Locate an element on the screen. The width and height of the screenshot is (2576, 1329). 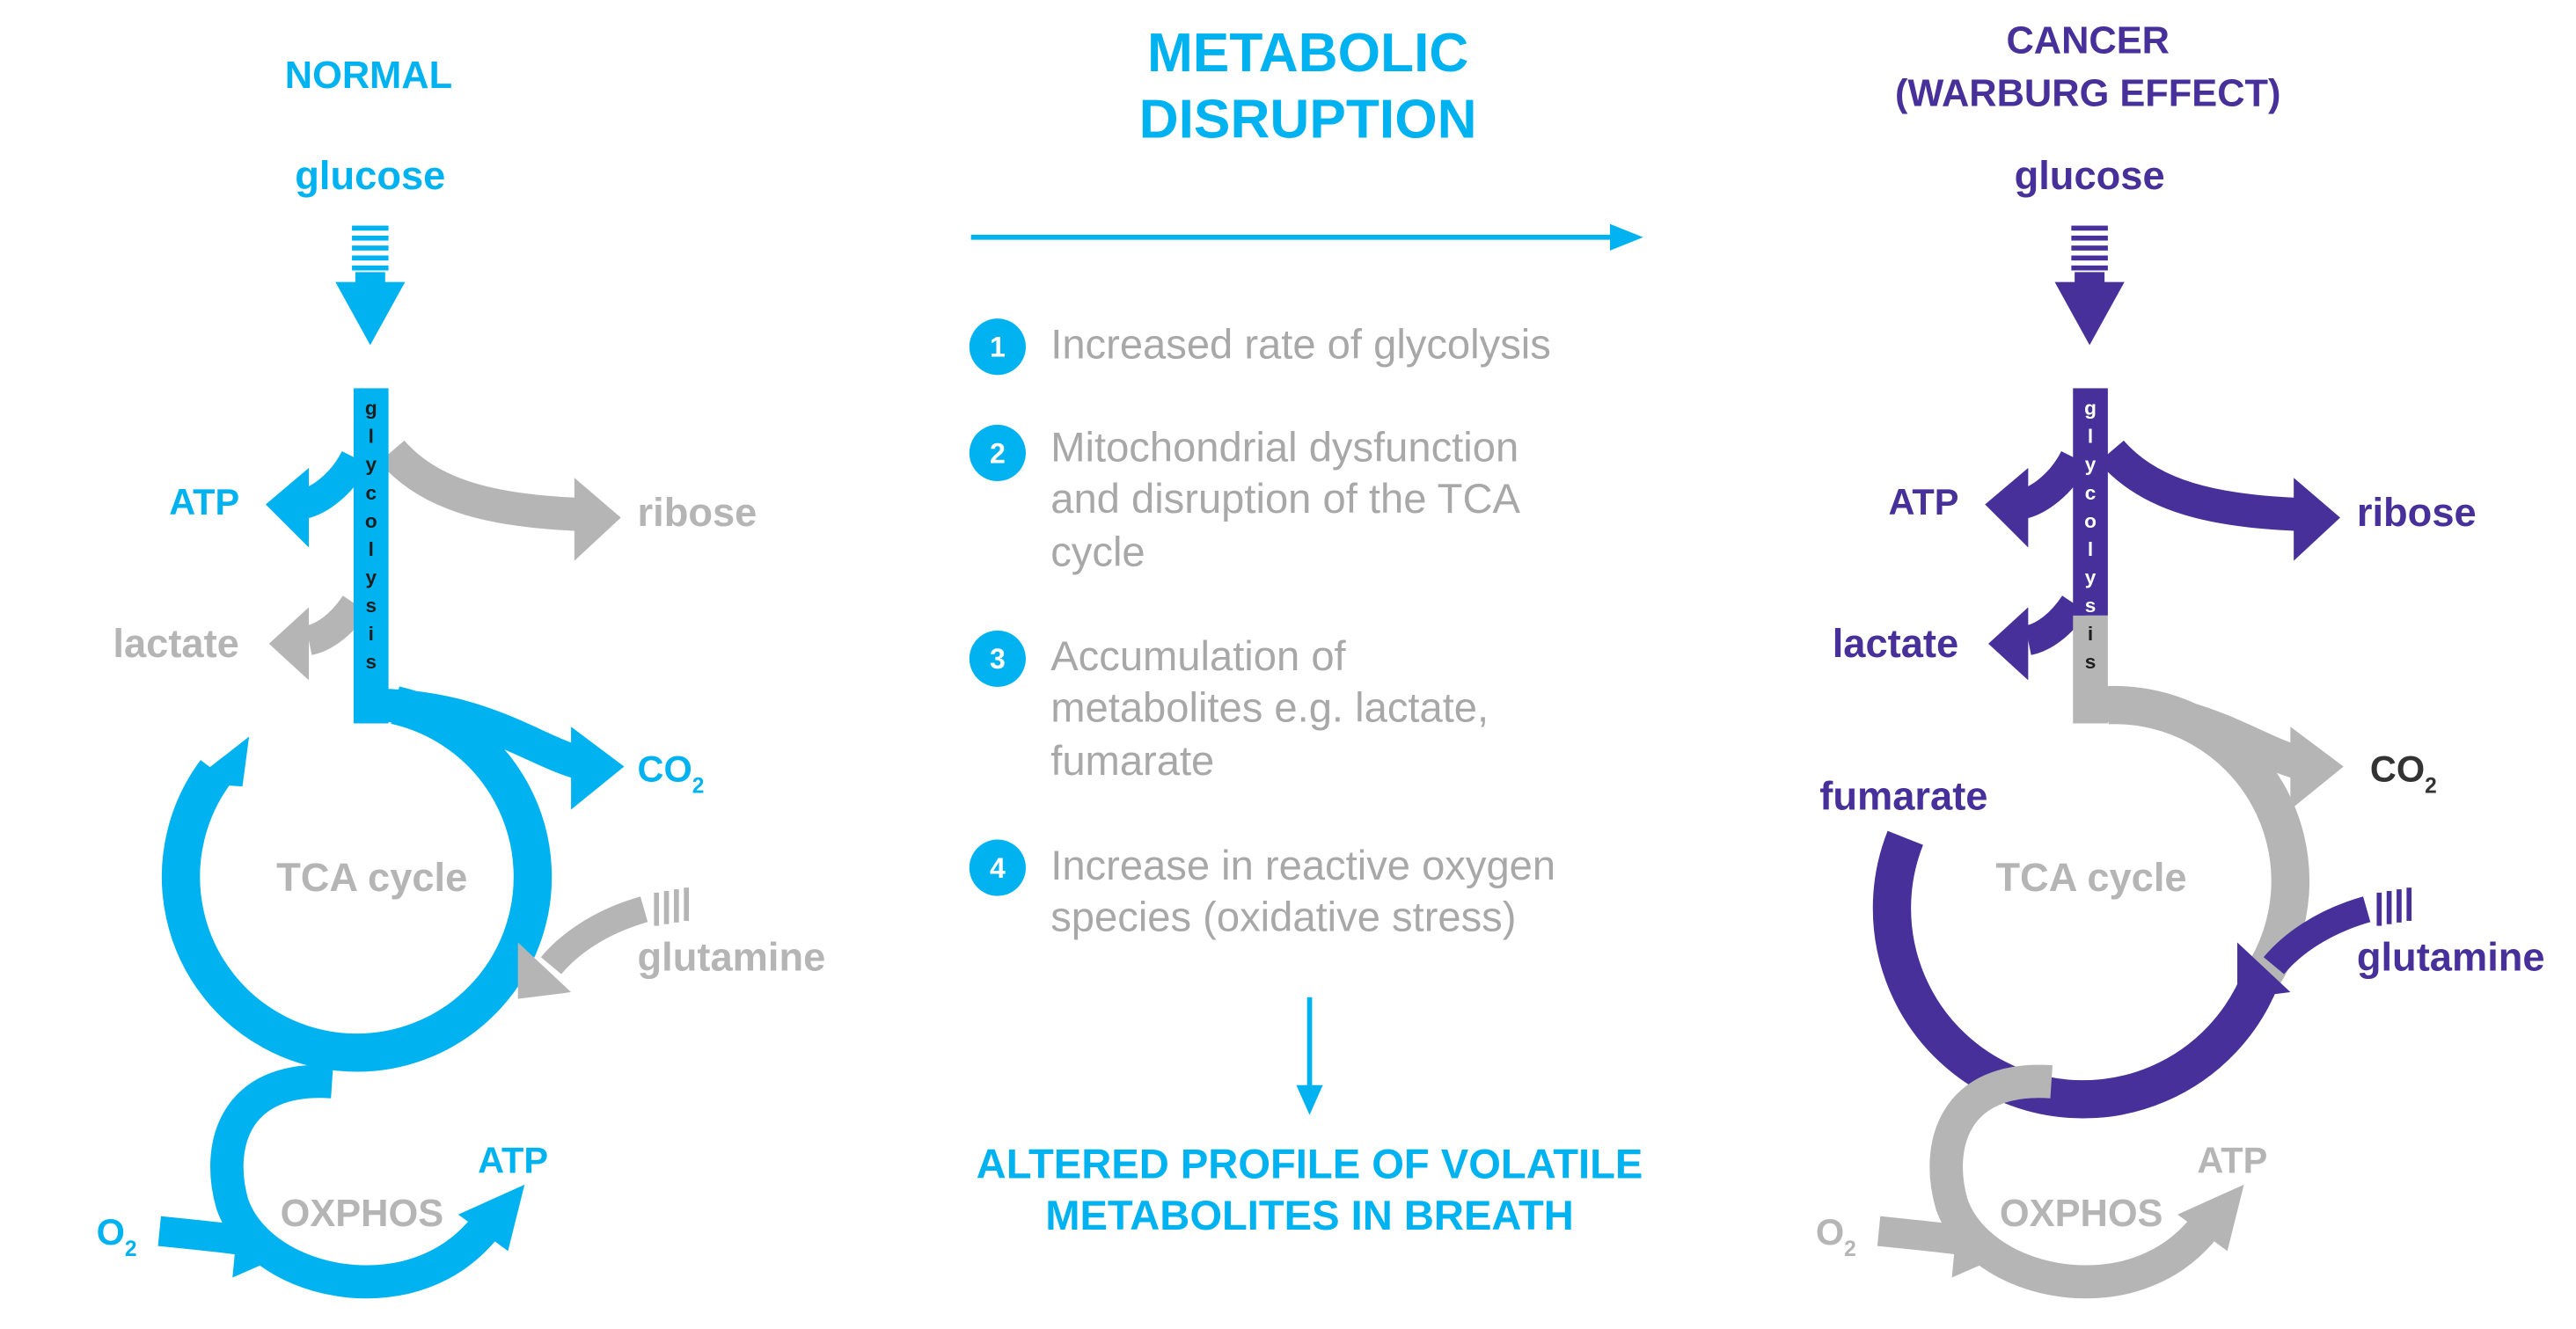
cancer-glycolysis-bar is located at coordinates (2090, 502).